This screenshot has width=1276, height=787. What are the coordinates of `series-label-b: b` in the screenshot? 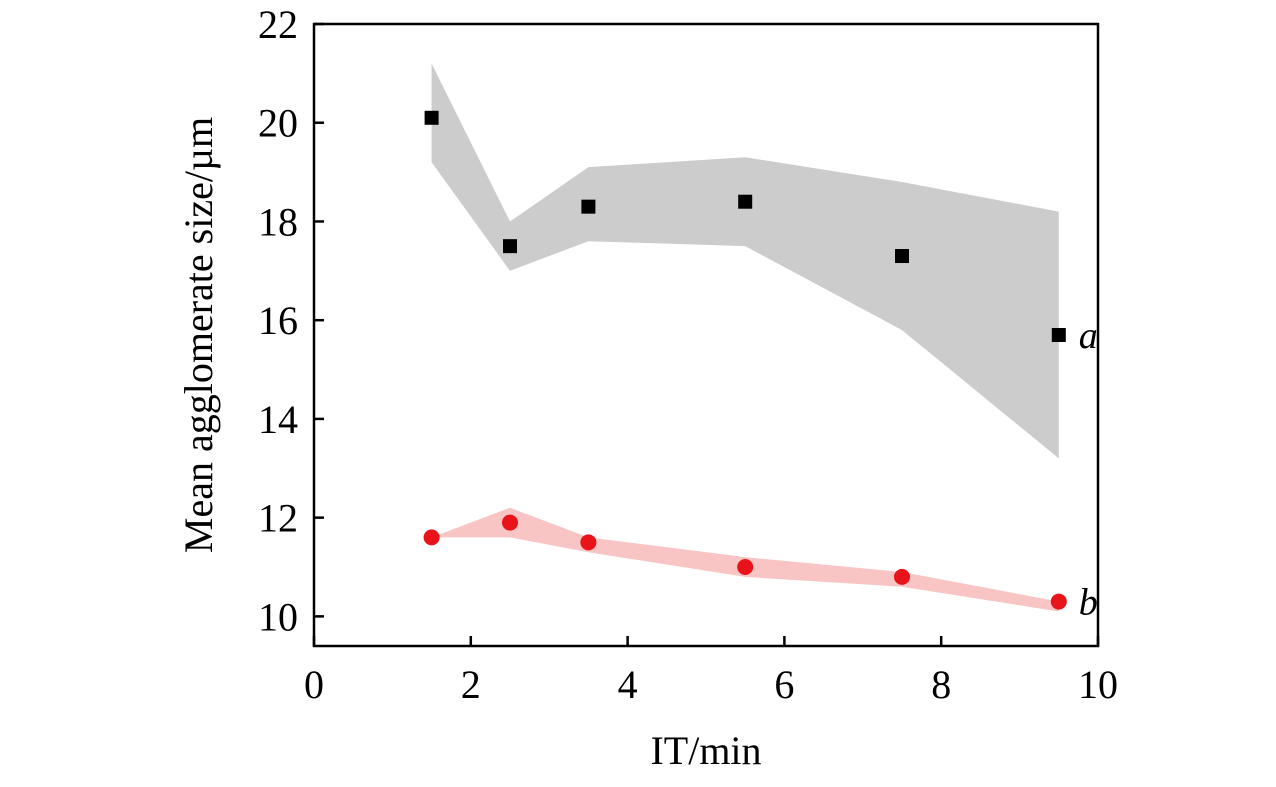 It's located at (1088, 603).